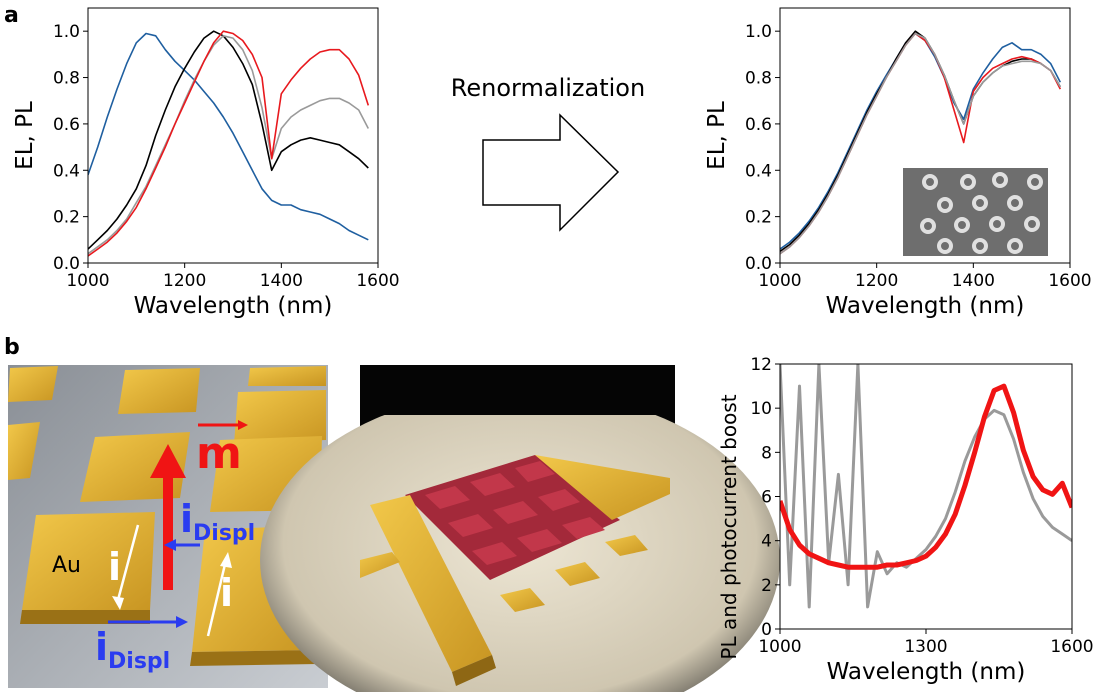 The width and height of the screenshot is (1103, 696). I want to click on x-tick-label: 1300, so click(925, 647).